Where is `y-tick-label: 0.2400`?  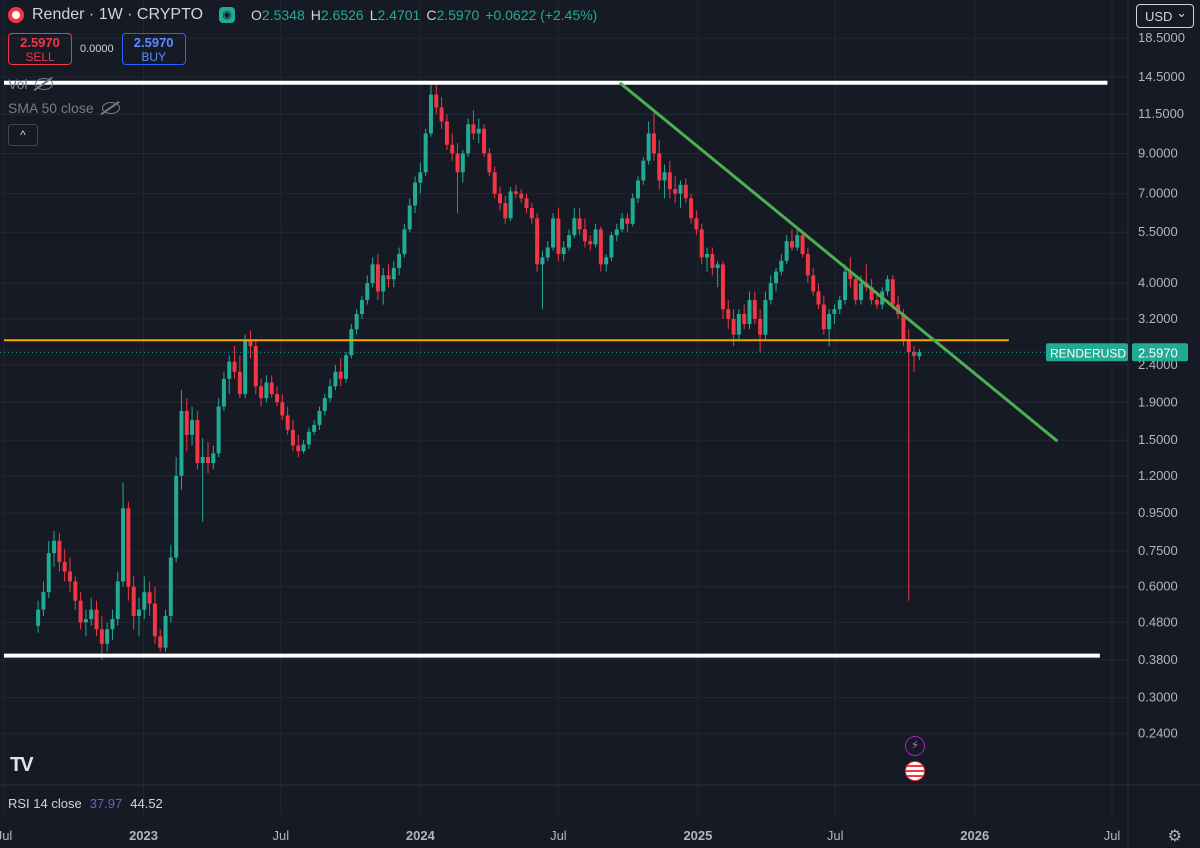 y-tick-label: 0.2400 is located at coordinates (1158, 732).